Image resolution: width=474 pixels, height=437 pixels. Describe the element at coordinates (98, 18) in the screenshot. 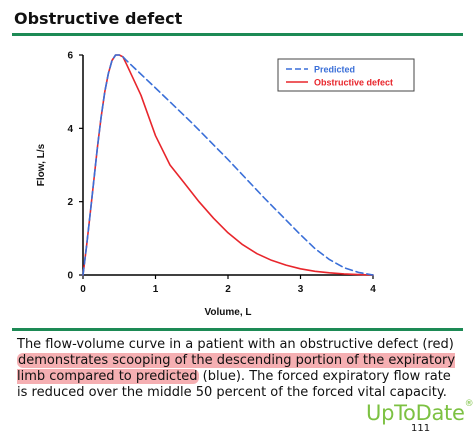

I see `page-title: Obstructive defect` at that location.